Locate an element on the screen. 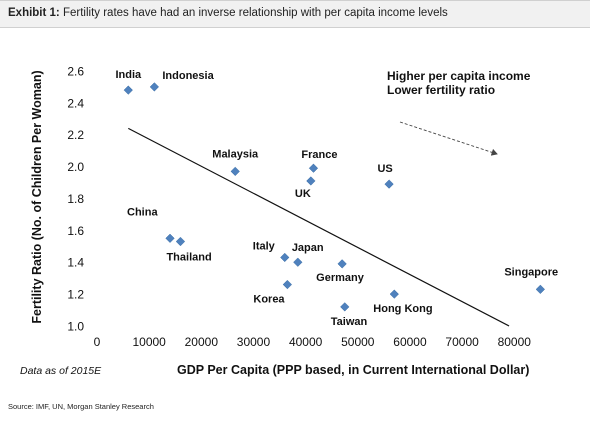 This screenshot has height=424, width=590. point-marker-germany is located at coordinates (342, 264).